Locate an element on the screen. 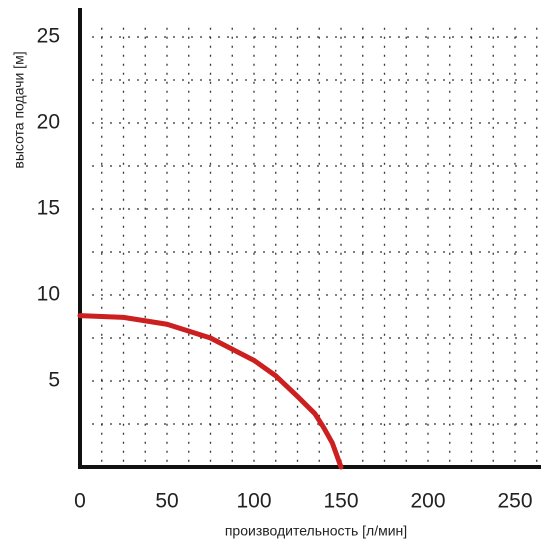 This screenshot has height=549, width=550. y-axis-title: высота подачи [м] is located at coordinates (19, 109).